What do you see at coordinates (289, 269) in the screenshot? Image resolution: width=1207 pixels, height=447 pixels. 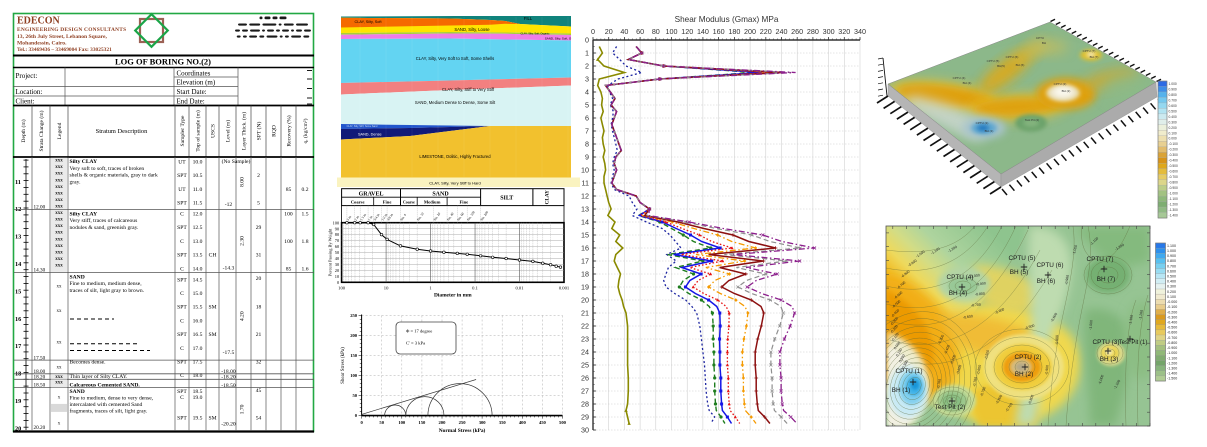 I see `svg-text: 85` at bounding box center [289, 269].